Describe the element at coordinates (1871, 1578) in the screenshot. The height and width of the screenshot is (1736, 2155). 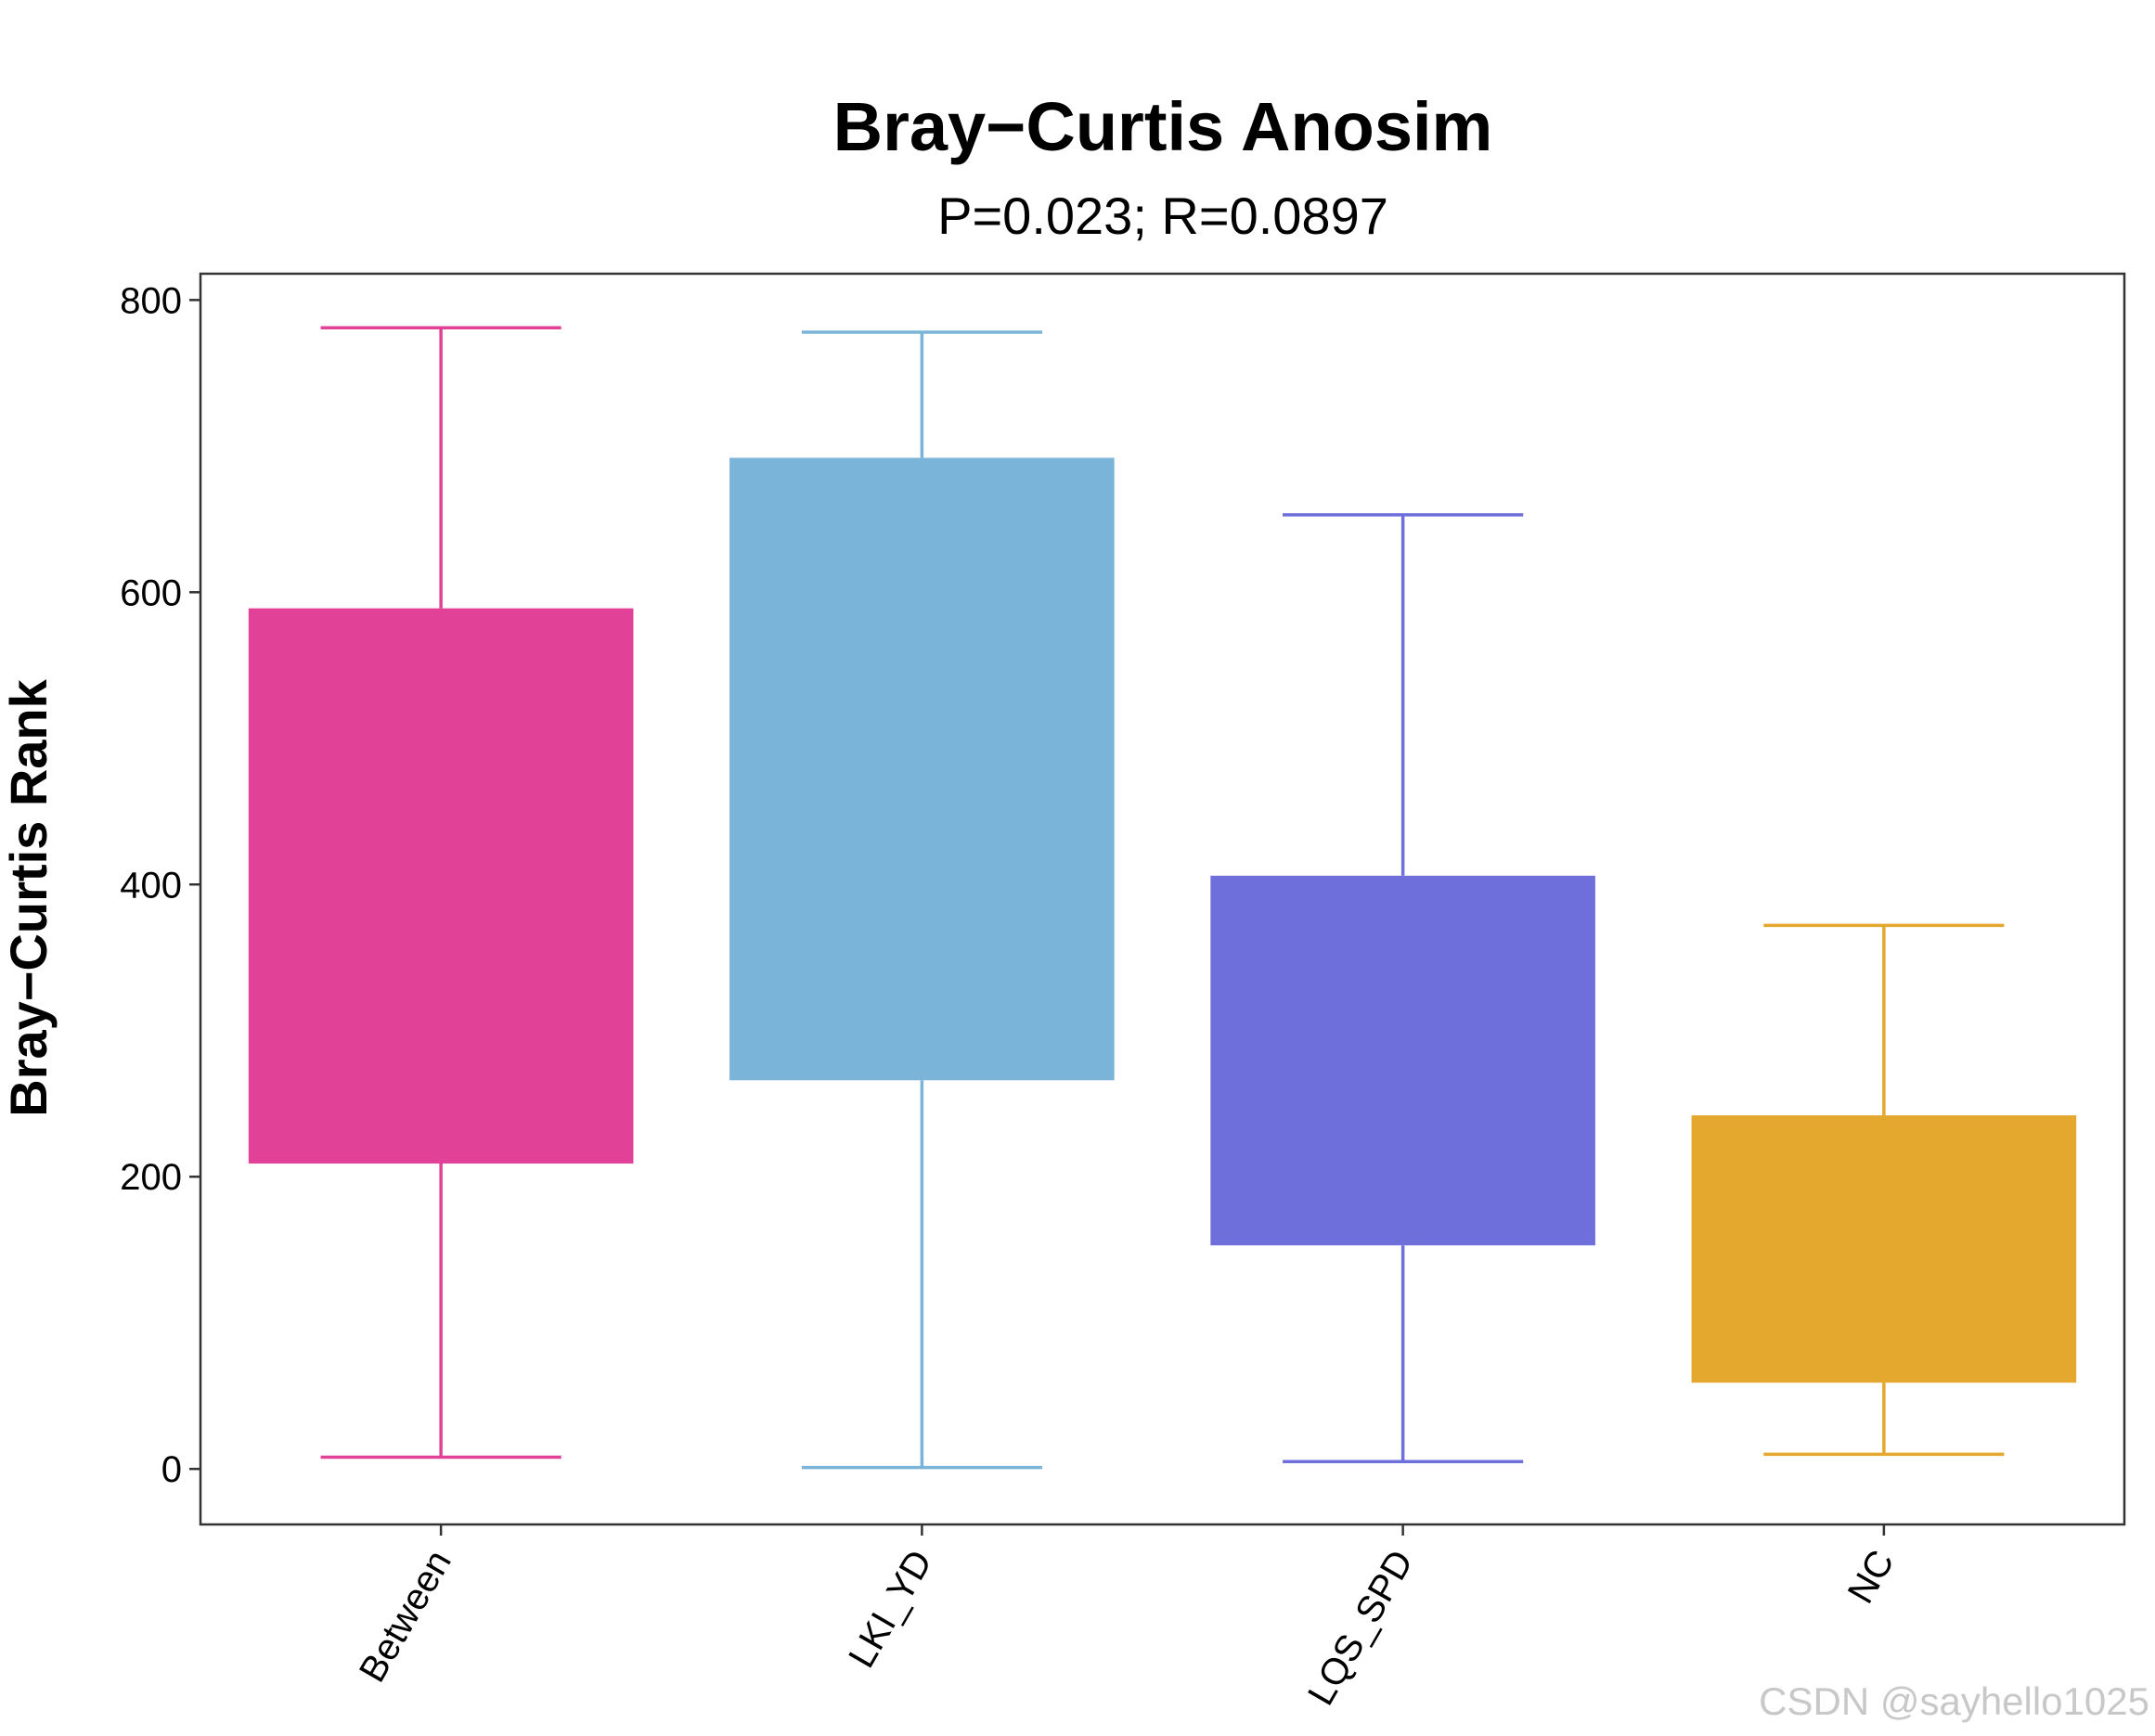
I see `x-tick-label: NC` at that location.